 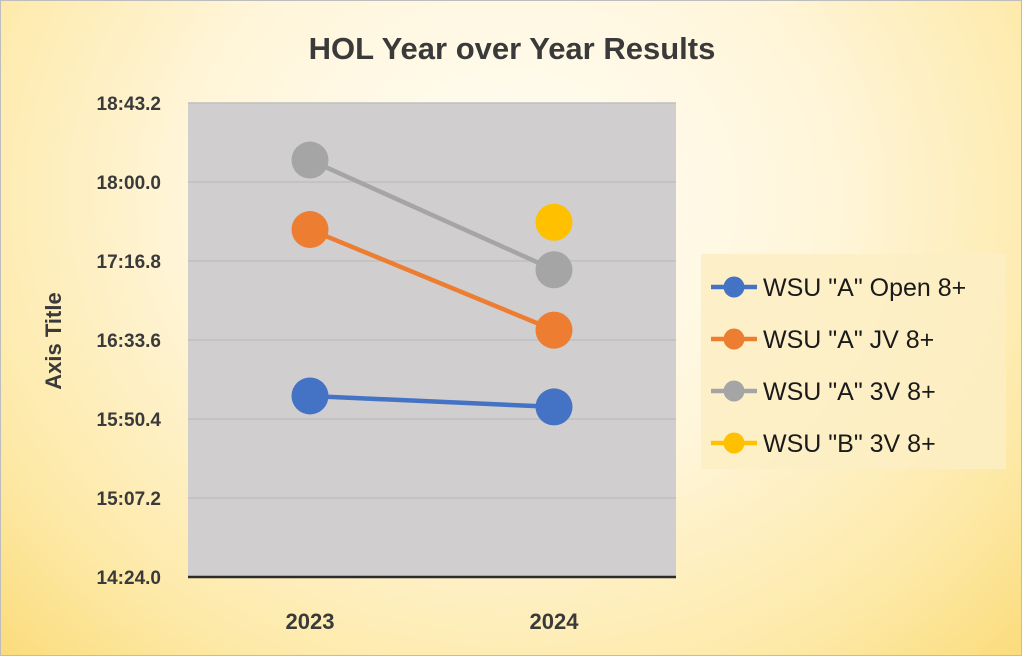 I want to click on legend-item: WSU "A" Open 8+, so click(x=838, y=288).